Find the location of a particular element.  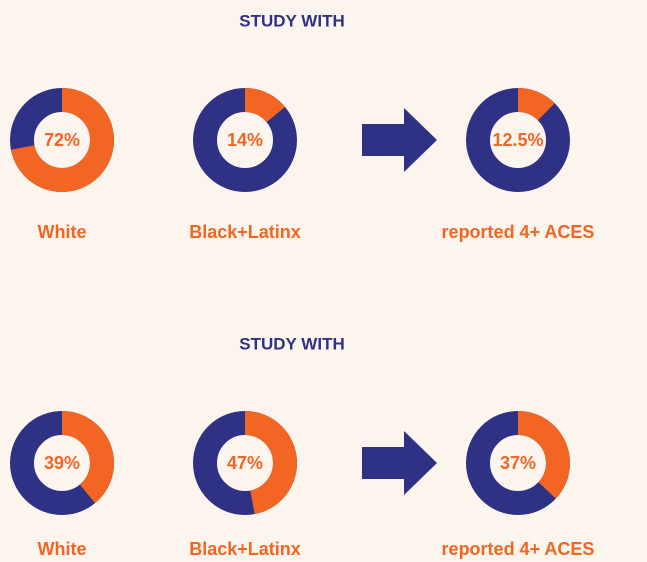

value-label: 47% is located at coordinates (245, 463).